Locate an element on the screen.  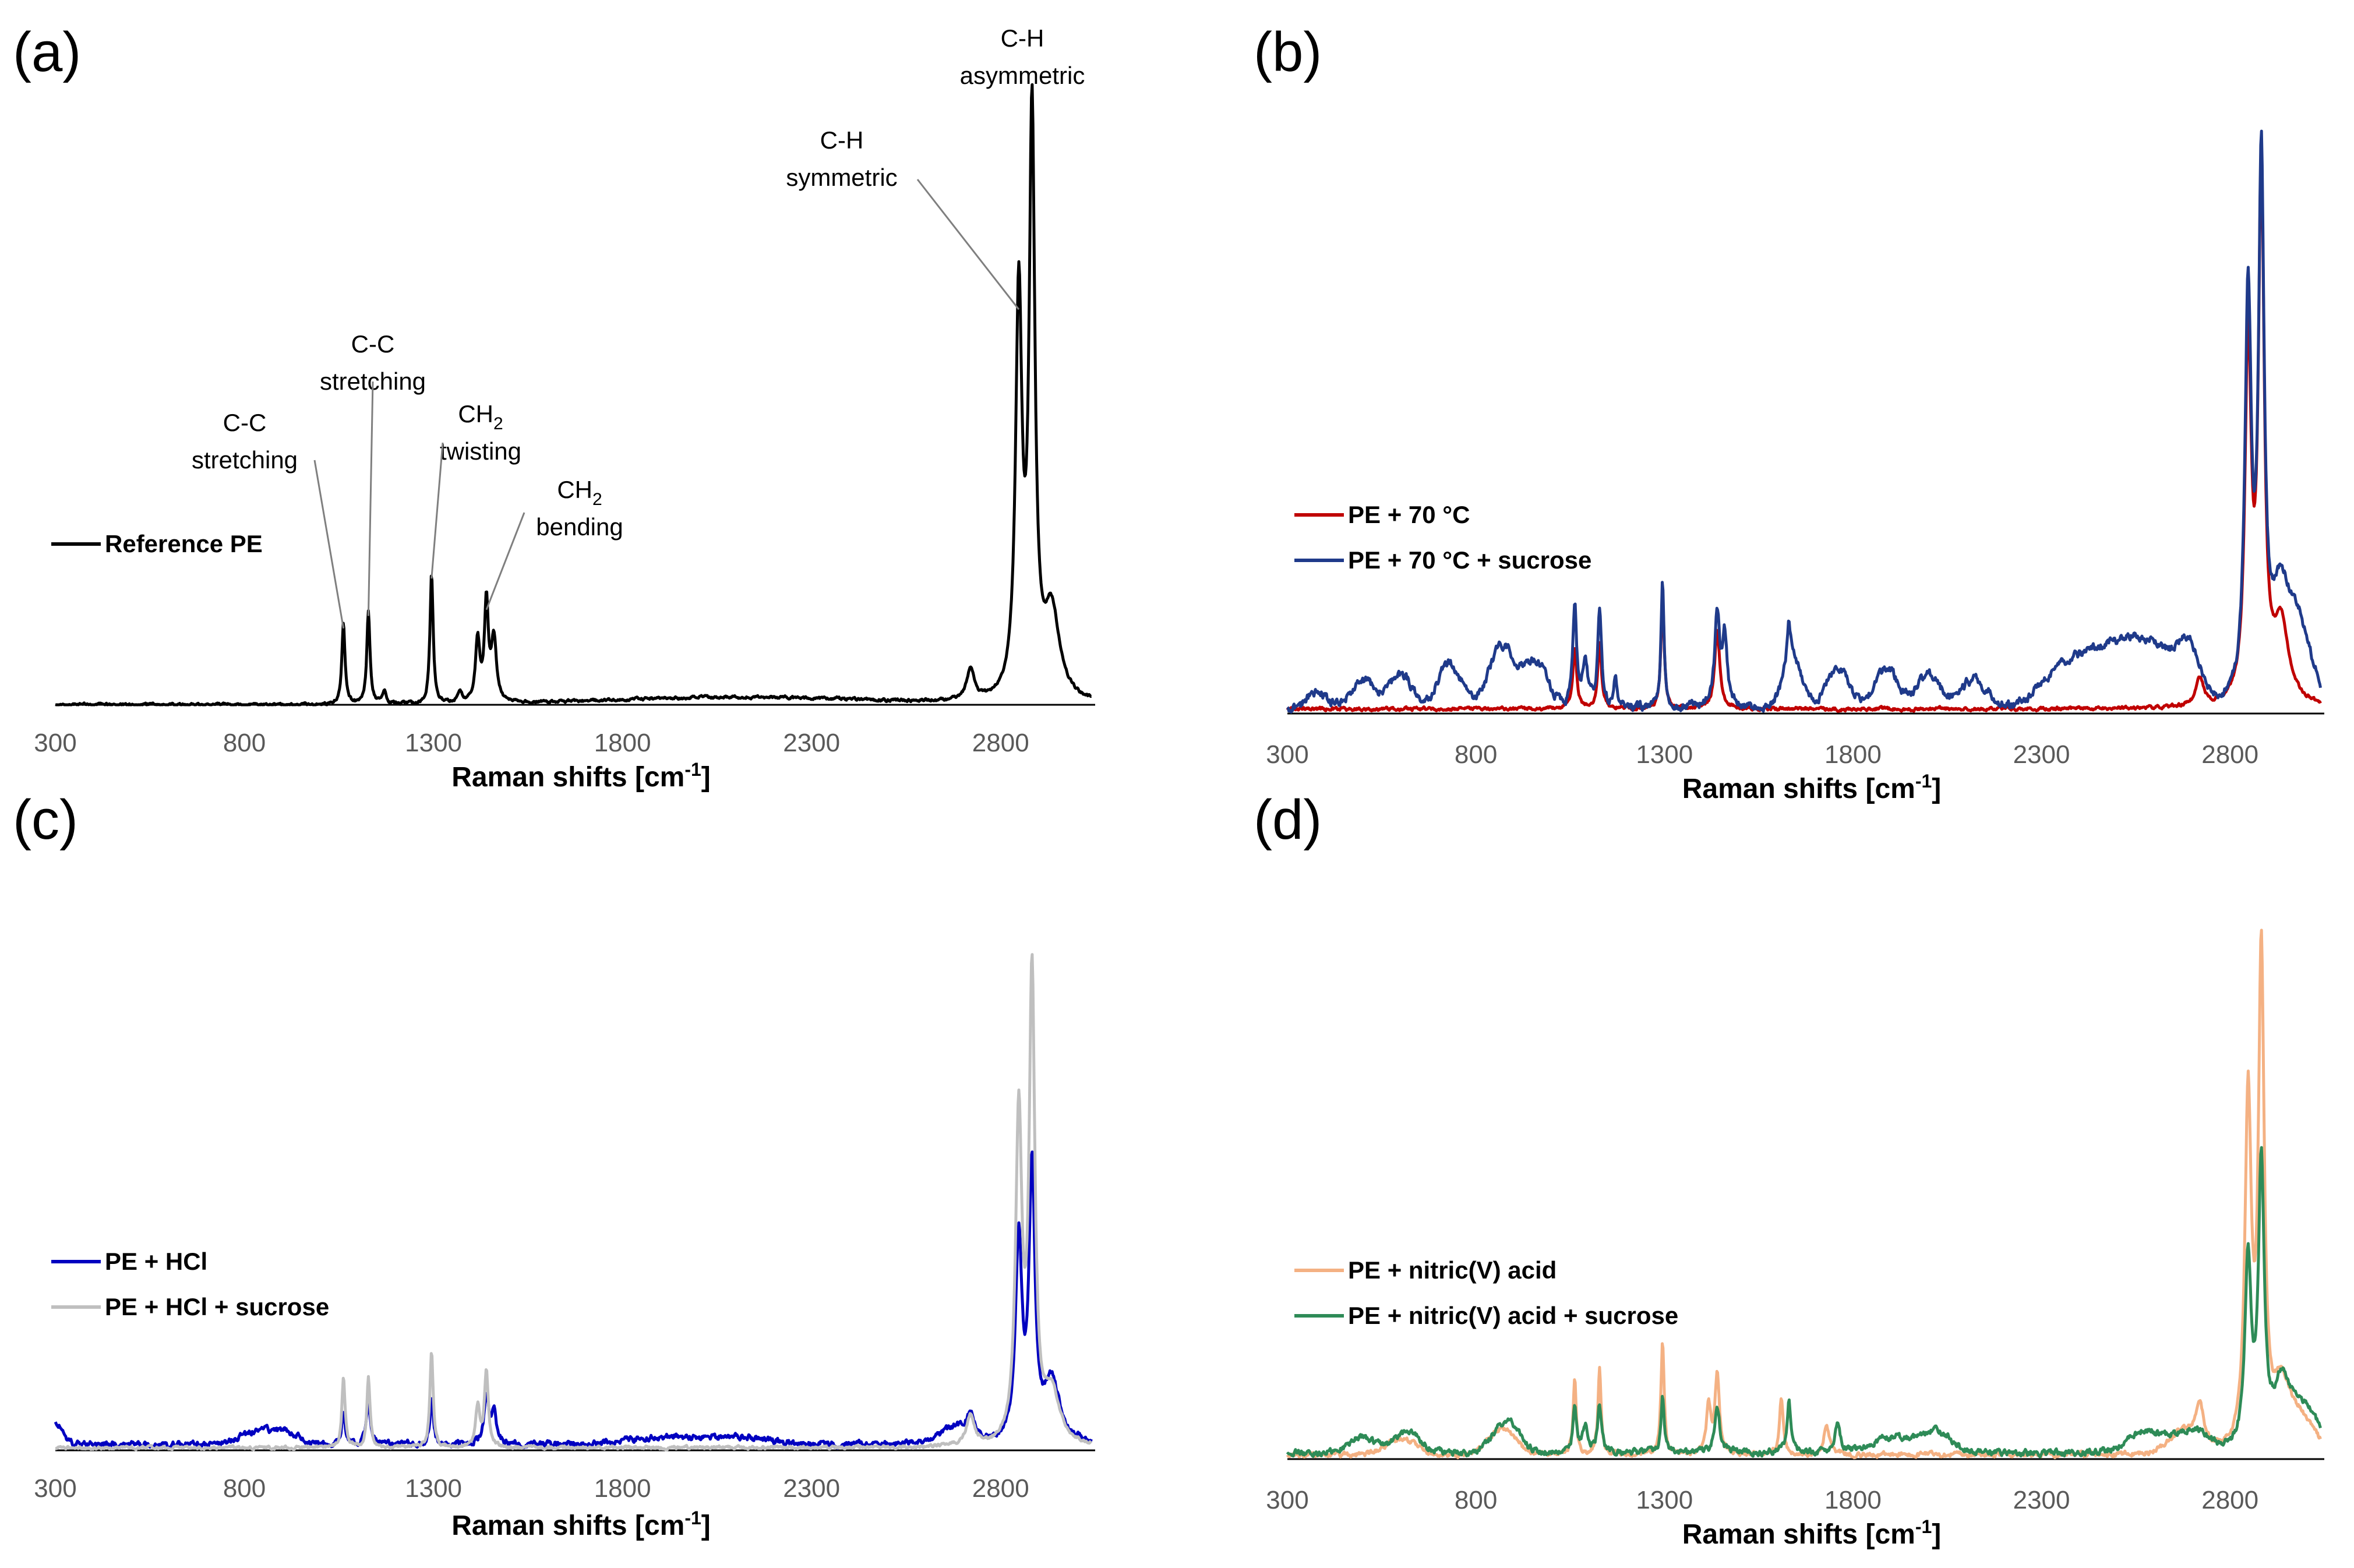
legend-label: PE + 70 °C is located at coordinates (1409, 514).